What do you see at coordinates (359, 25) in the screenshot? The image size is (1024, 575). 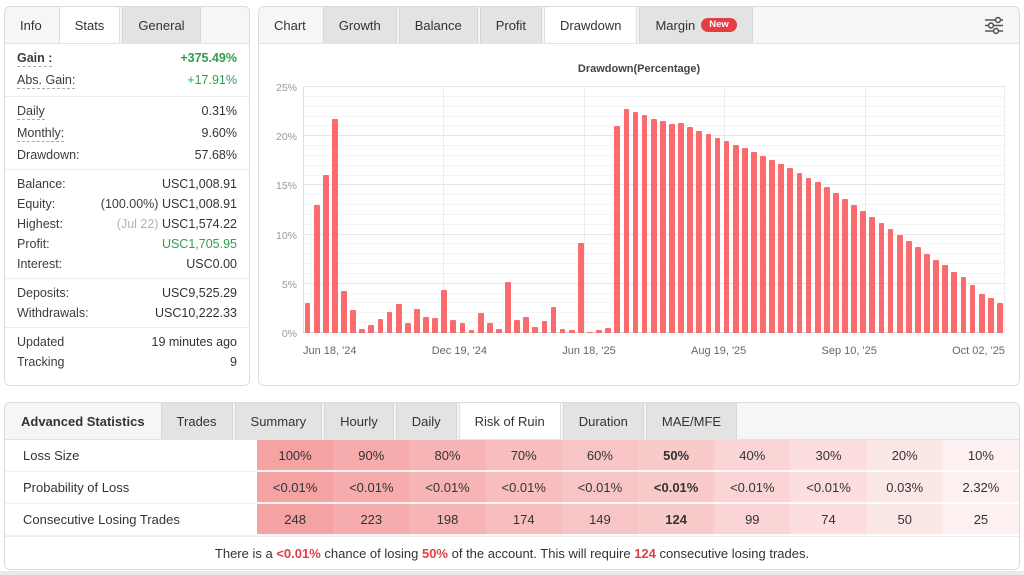 I see `tab-growth: Growth` at bounding box center [359, 25].